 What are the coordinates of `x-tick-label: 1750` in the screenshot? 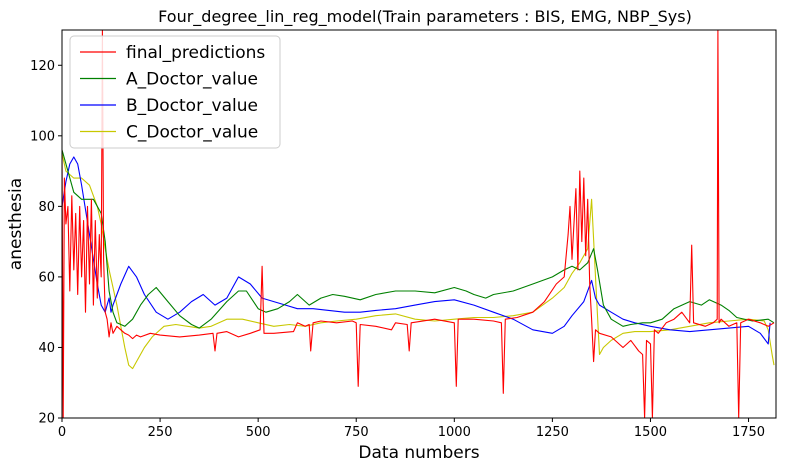 It's located at (748, 432).